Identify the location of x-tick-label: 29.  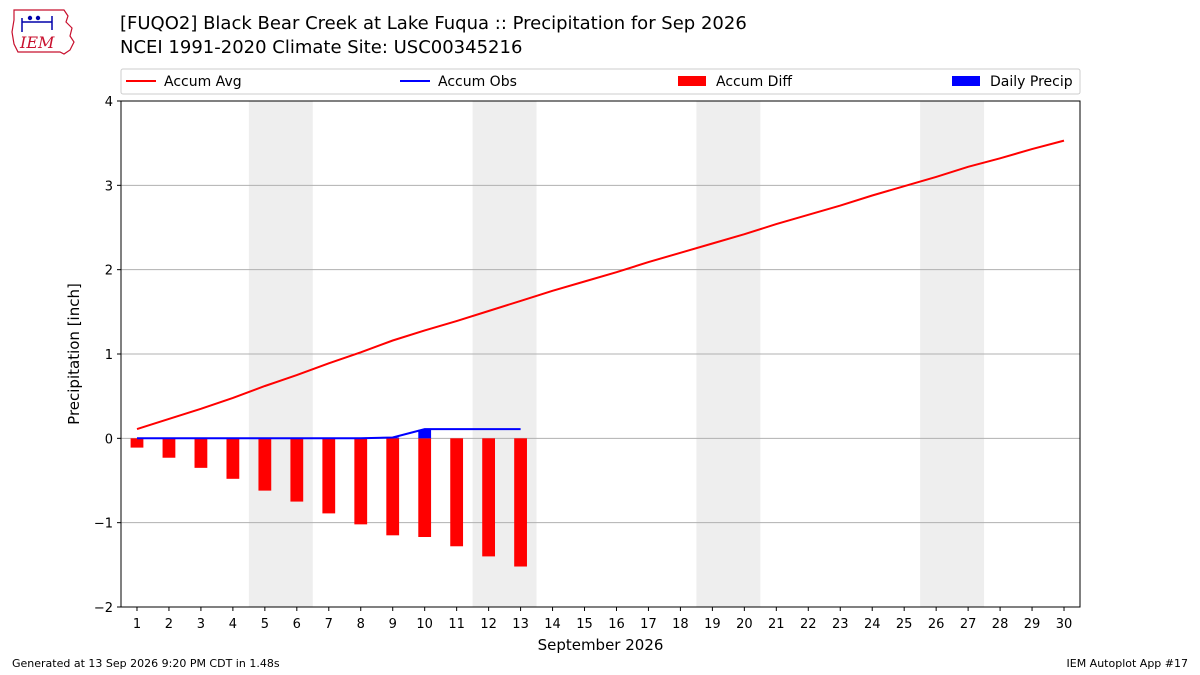
(1032, 624).